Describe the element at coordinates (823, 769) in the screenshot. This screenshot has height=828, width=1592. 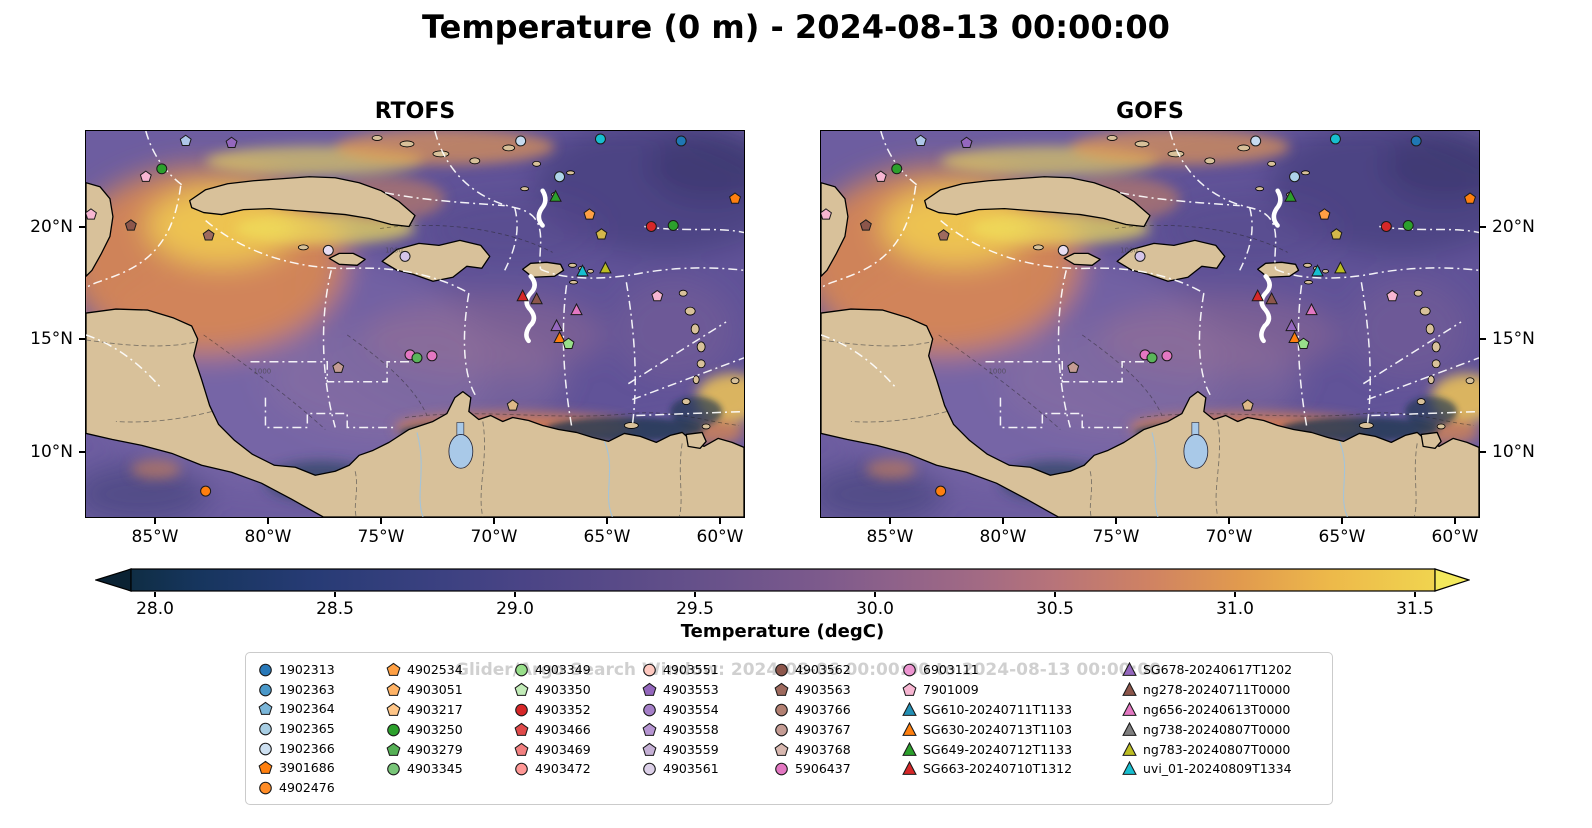
I see `legend-label: 5906437` at that location.